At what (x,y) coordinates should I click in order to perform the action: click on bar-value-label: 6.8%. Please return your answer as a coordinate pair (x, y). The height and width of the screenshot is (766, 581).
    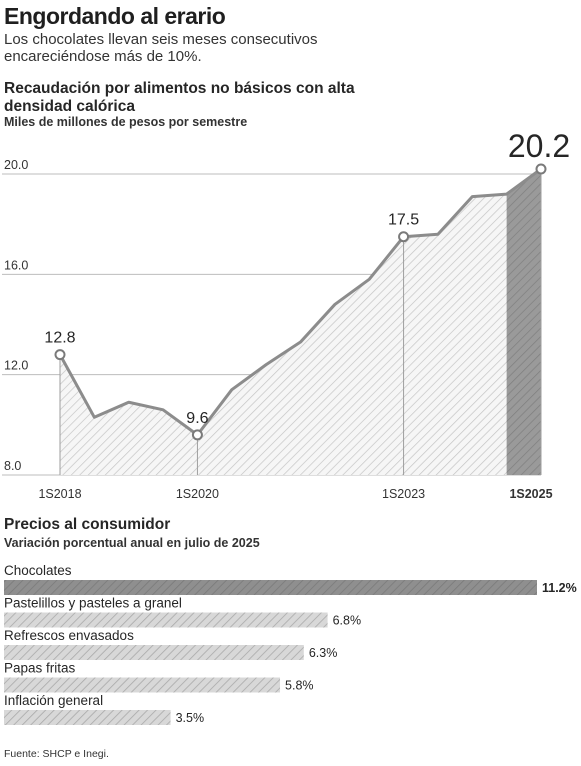
    Looking at the image, I should click on (347, 621).